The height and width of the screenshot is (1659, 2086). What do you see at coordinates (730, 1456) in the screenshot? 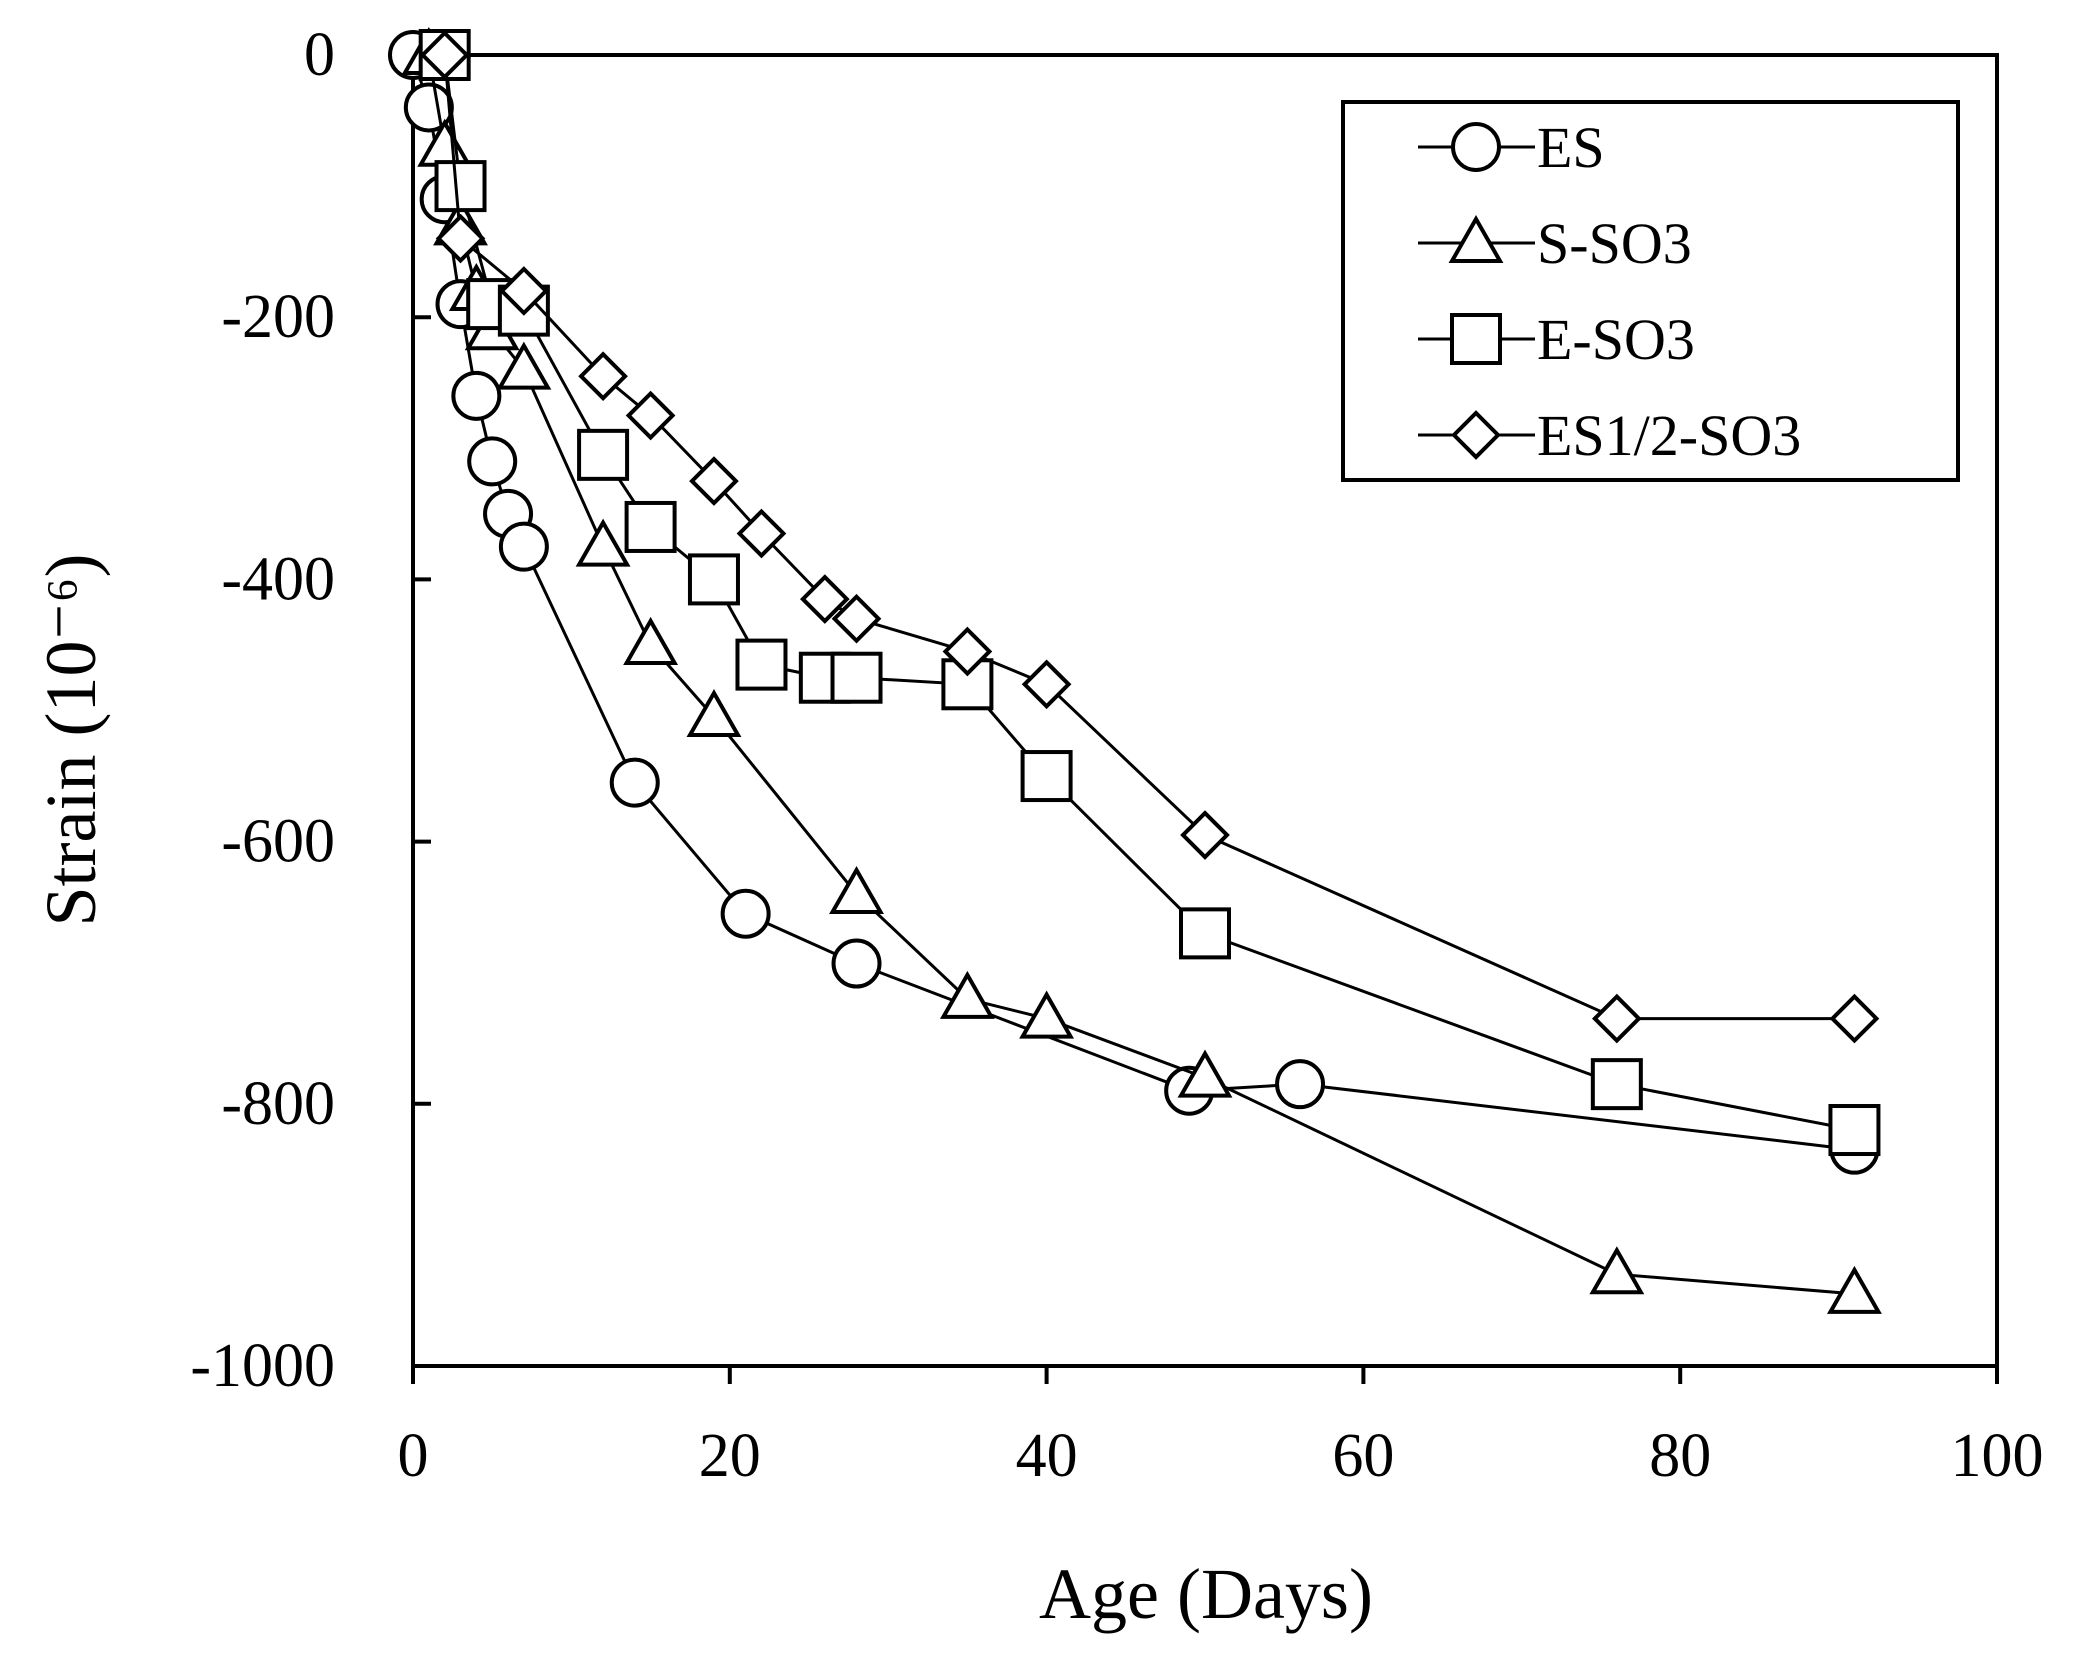
I see `x-tick-label: 20` at bounding box center [730, 1456].